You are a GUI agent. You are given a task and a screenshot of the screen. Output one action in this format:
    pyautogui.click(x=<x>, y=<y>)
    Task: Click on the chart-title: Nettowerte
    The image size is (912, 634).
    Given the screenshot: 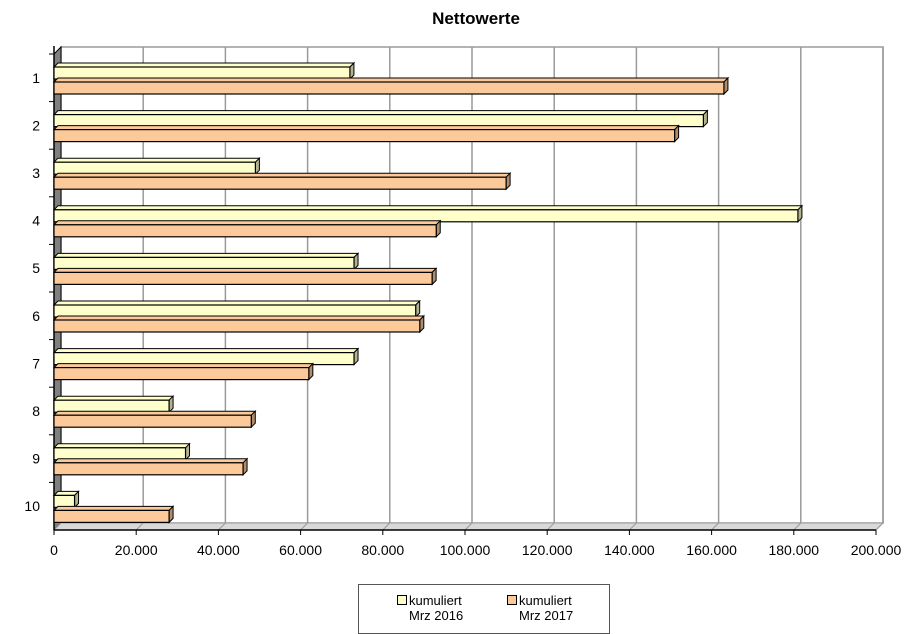 What is the action you would take?
    pyautogui.click(x=476, y=18)
    